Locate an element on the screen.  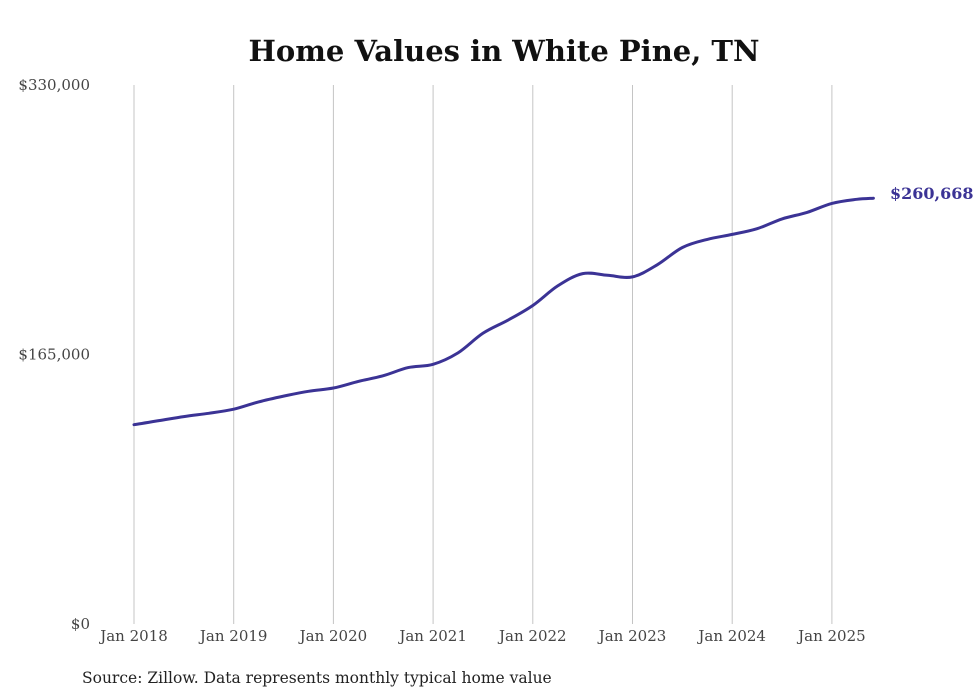
latest-value-label: $260,668 is located at coordinates (932, 193).